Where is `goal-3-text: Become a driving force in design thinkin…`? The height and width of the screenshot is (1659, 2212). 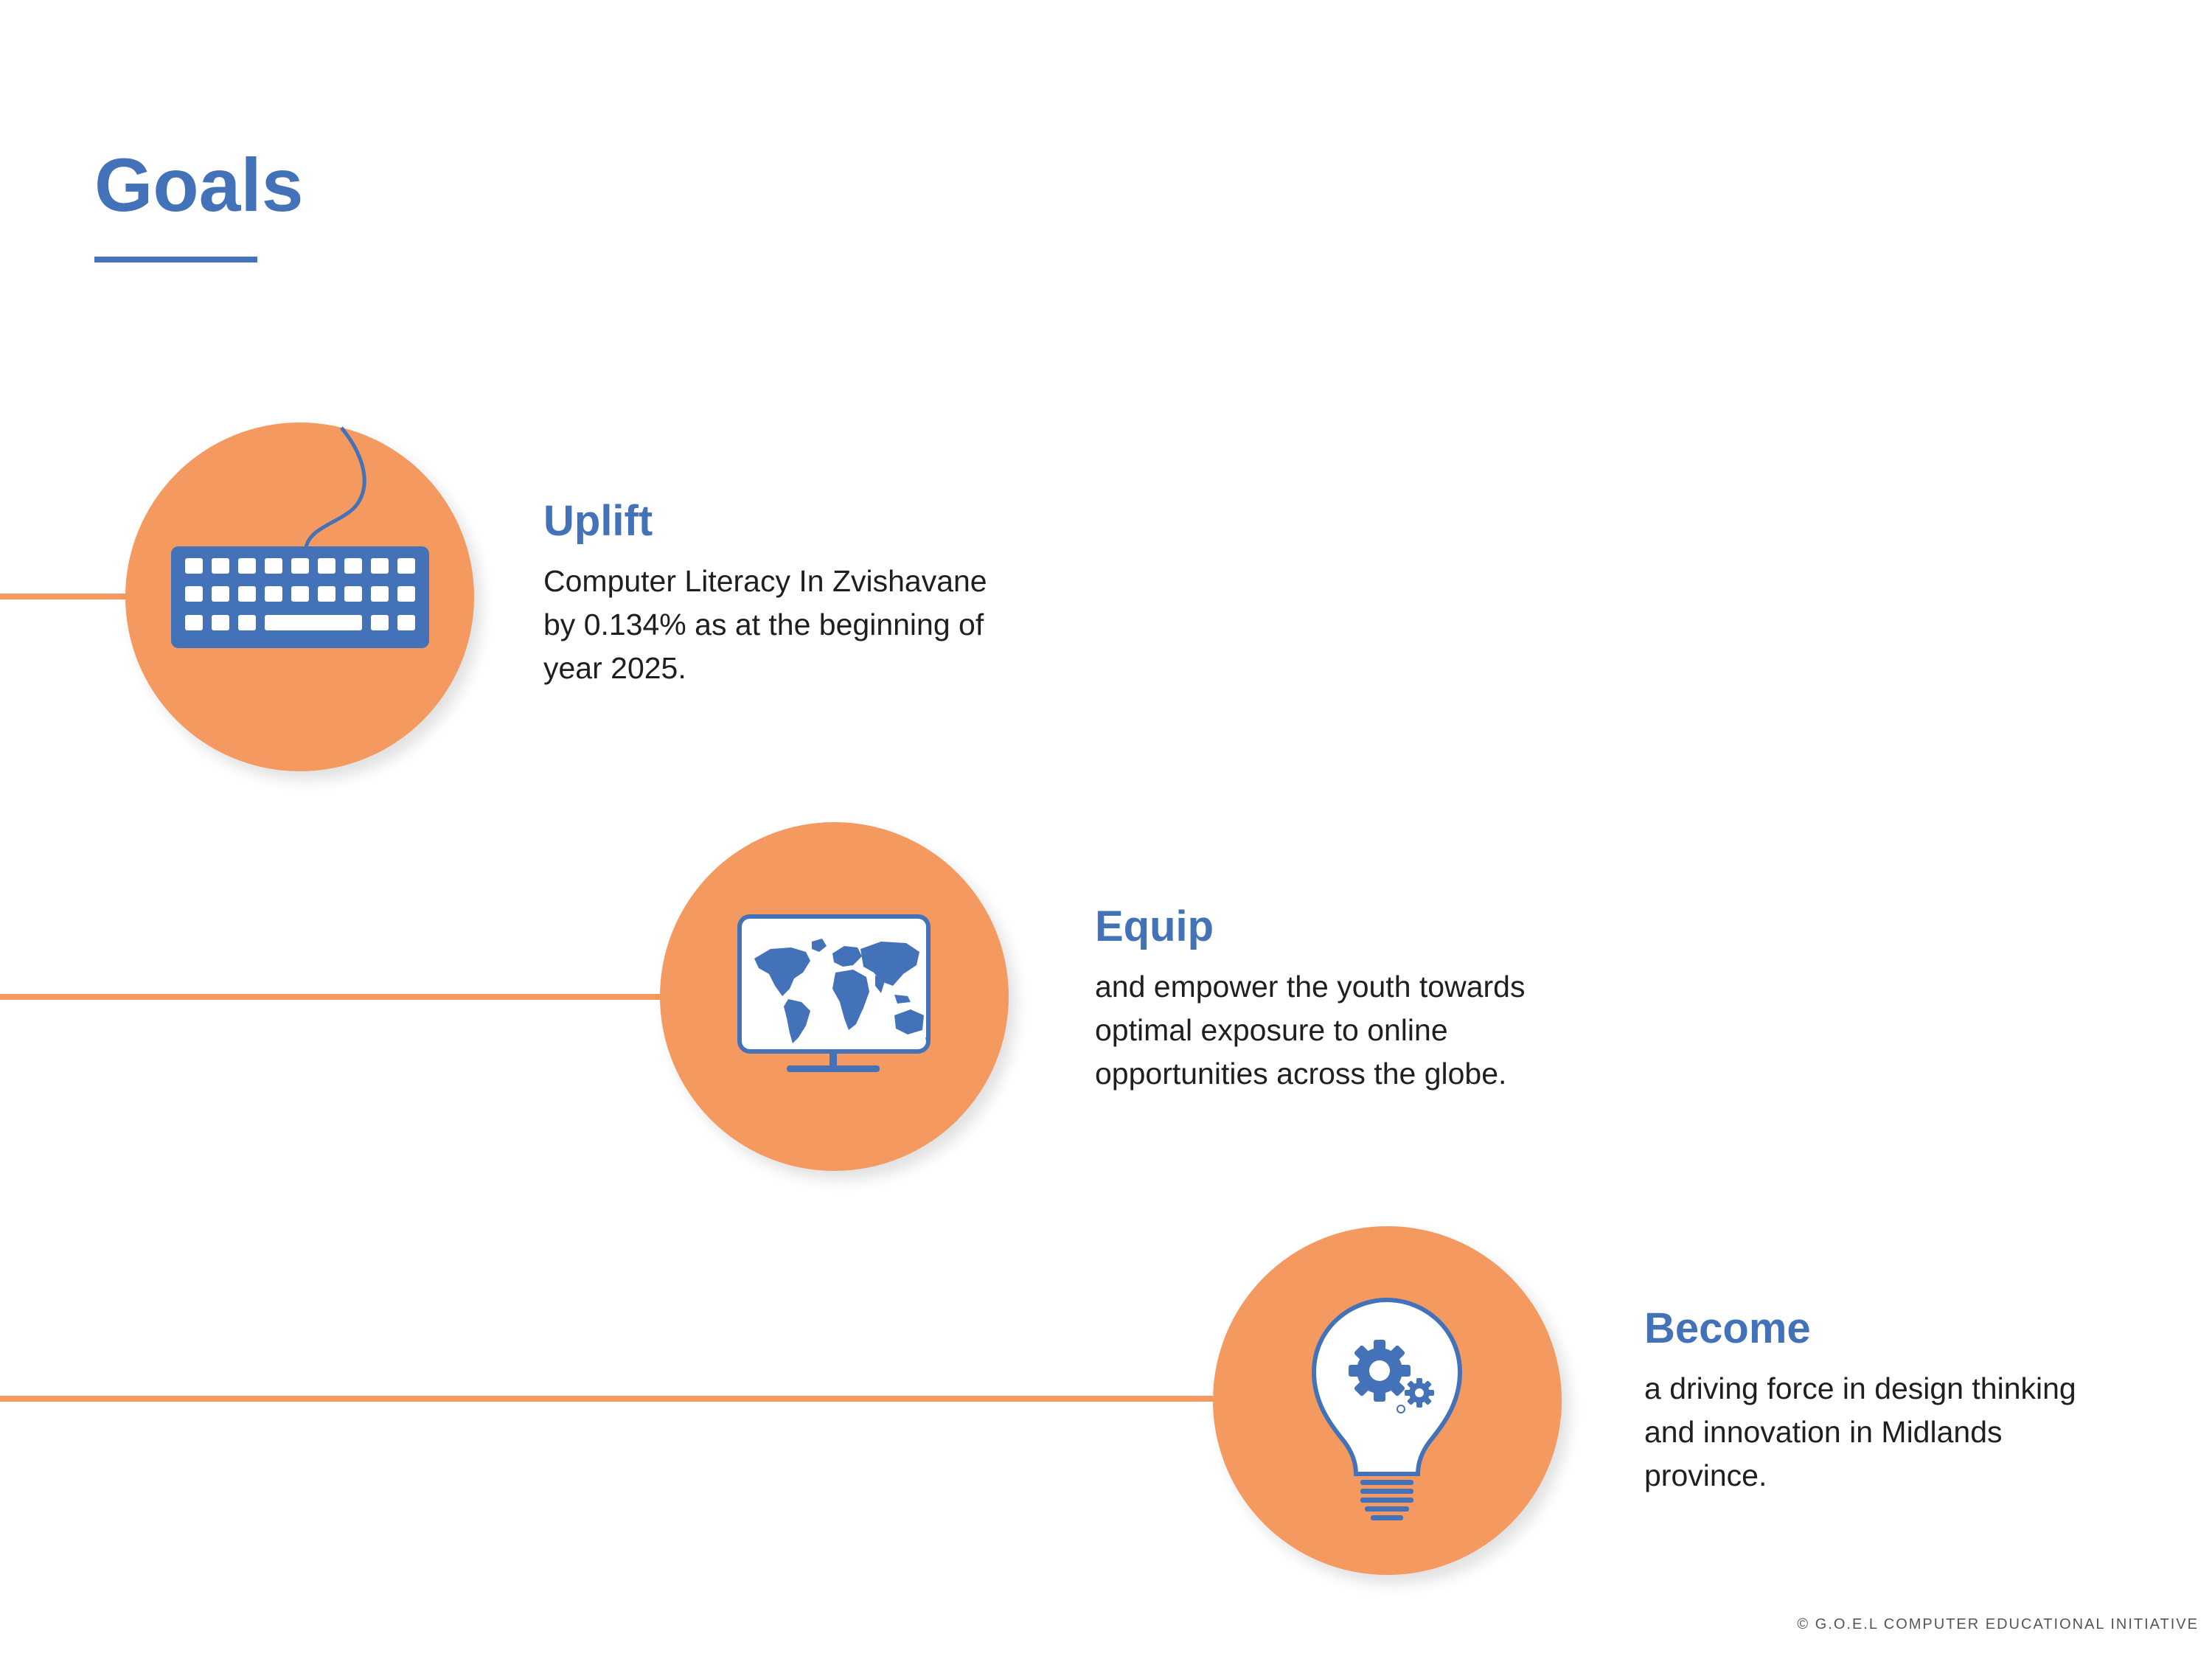
goal-3-text: Become a driving force in design thinkin… is located at coordinates (1872, 1401).